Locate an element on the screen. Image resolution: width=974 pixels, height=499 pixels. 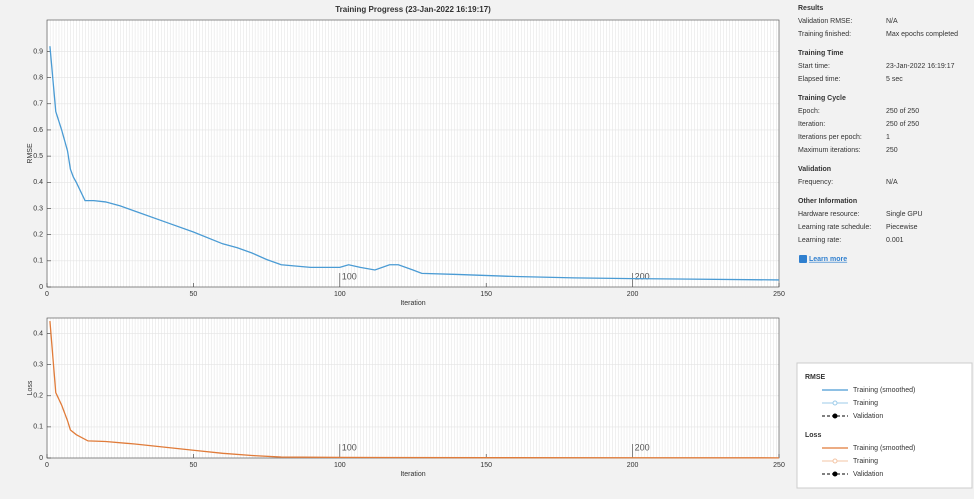
info-label: Elapsed time: is located at coordinates (819, 79).